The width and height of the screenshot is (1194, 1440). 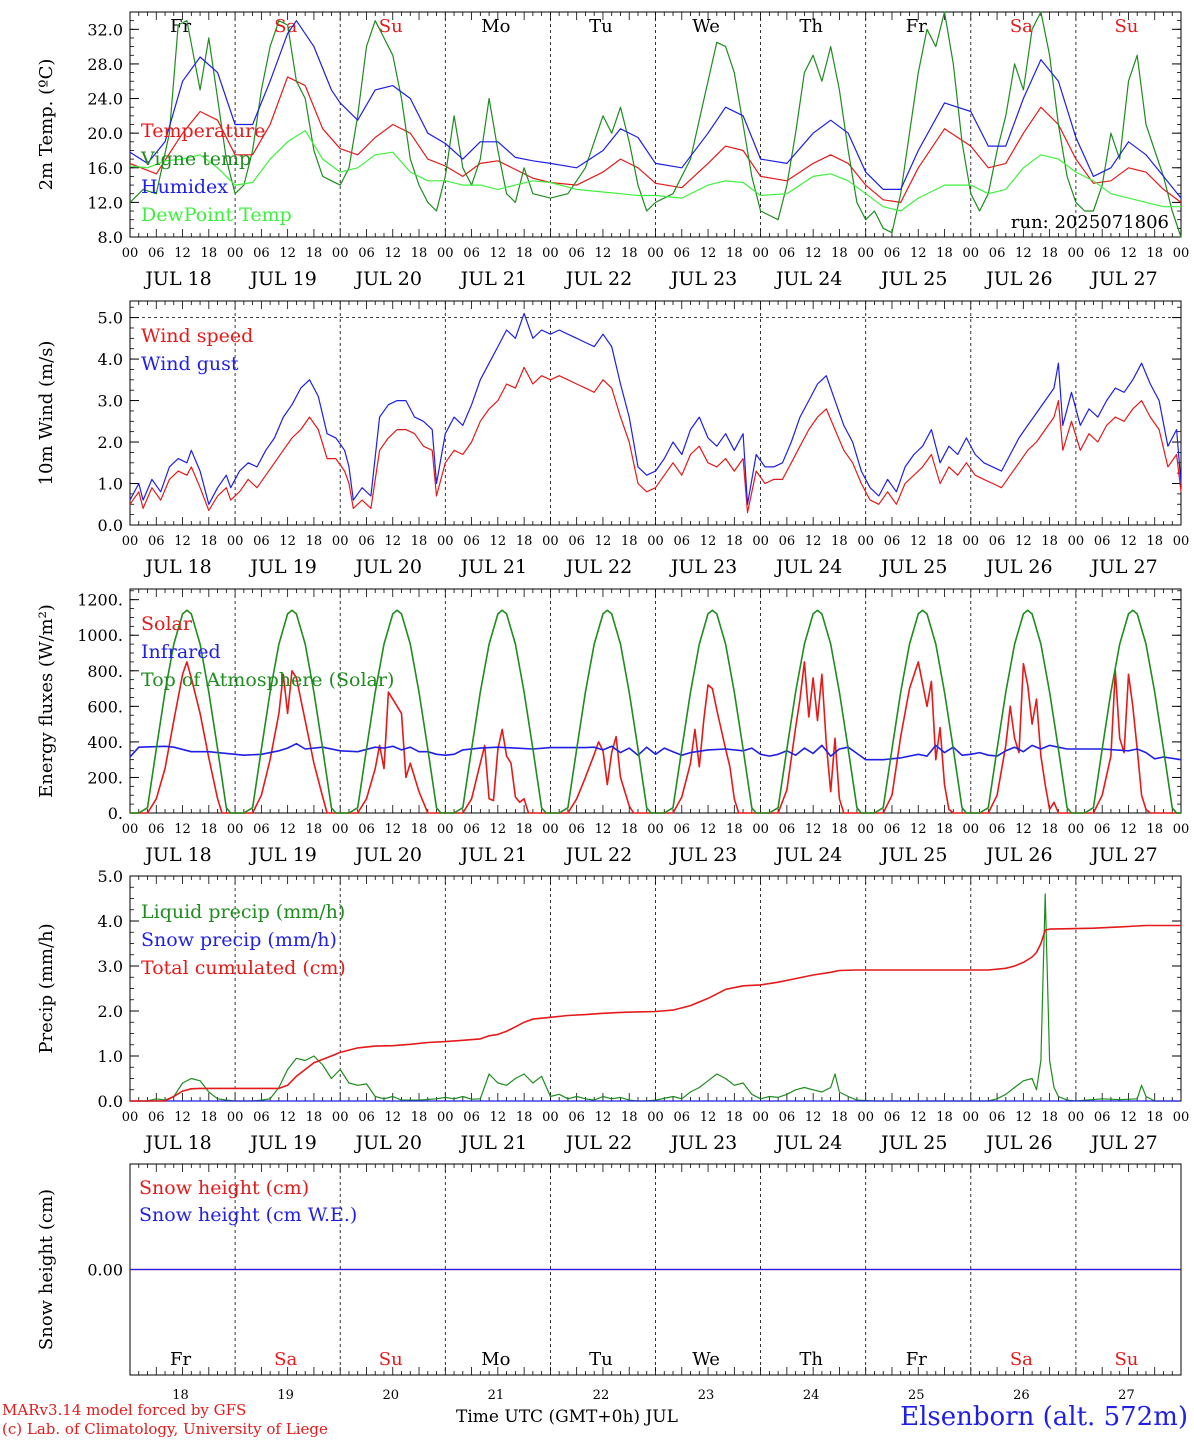 I want to click on weekday-label: Su, so click(x=1126, y=26).